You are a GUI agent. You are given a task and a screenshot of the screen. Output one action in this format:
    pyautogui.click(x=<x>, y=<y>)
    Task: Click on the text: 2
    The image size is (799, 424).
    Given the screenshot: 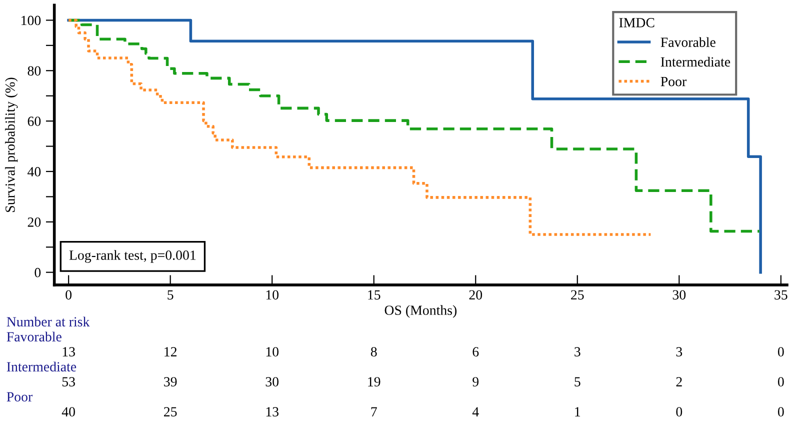 What is the action you would take?
    pyautogui.click(x=679, y=381)
    